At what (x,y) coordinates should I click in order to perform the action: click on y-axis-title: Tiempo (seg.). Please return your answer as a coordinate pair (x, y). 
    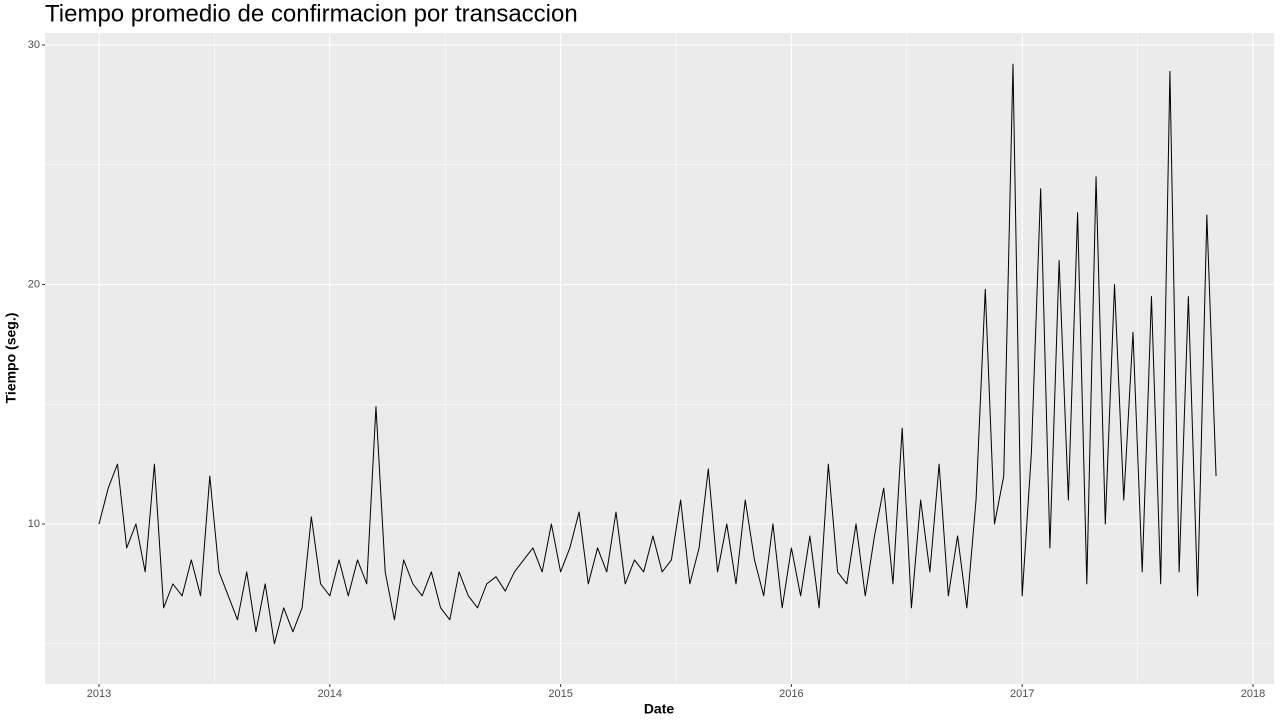
    Looking at the image, I should click on (11, 358).